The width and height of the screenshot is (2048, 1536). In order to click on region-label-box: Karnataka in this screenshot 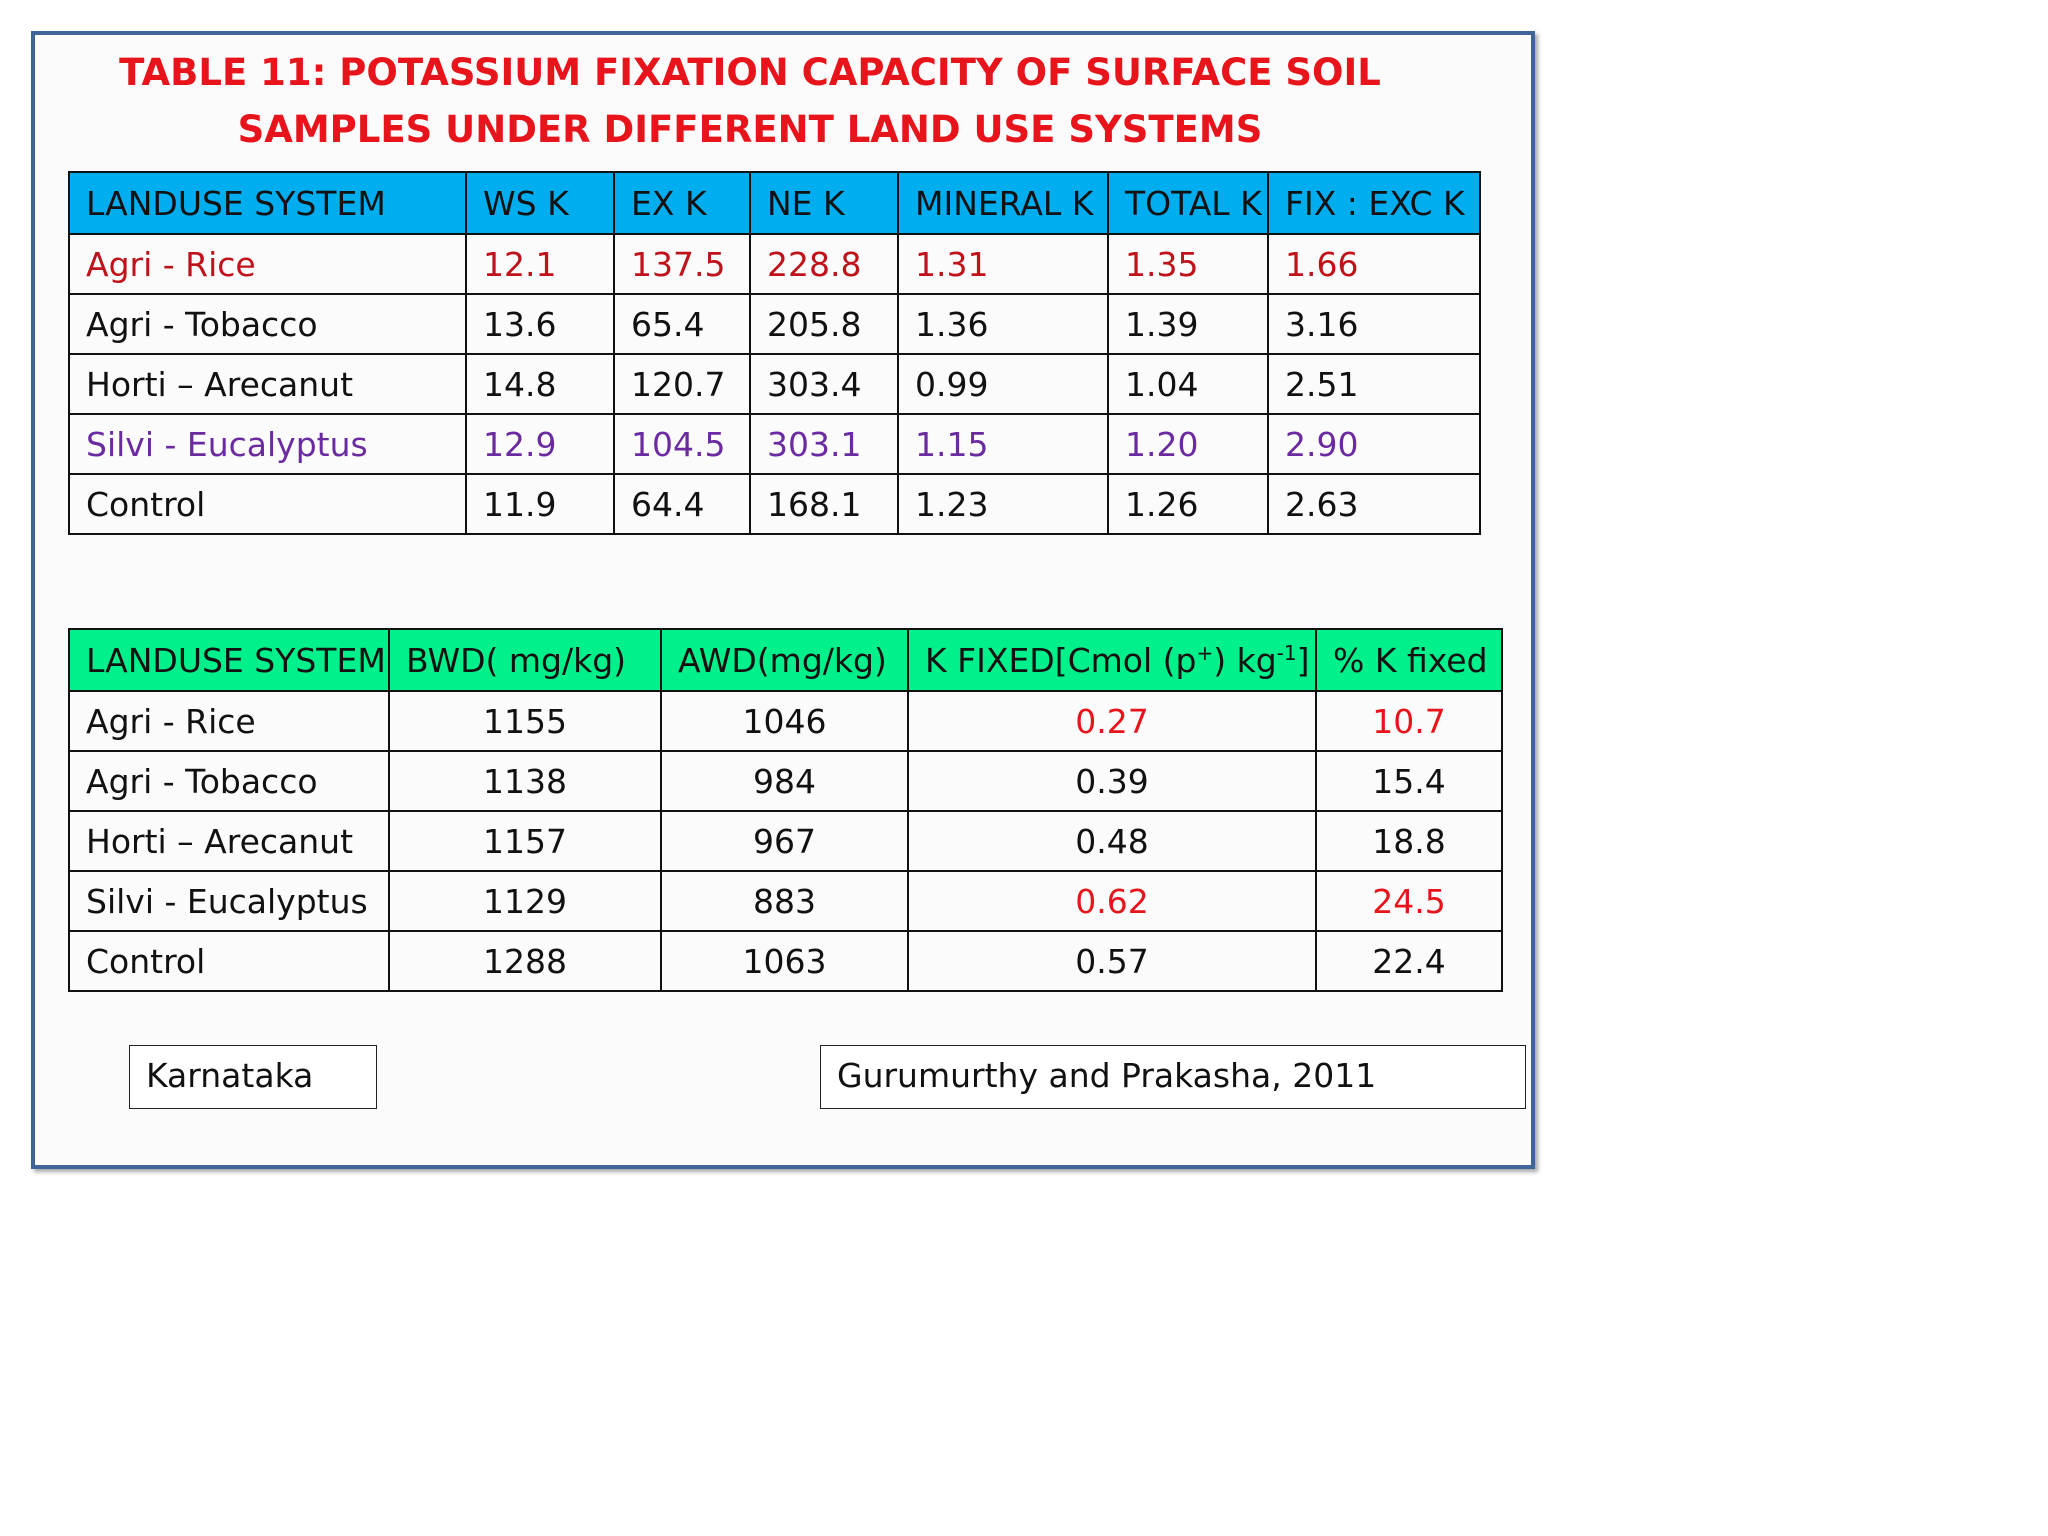, I will do `click(253, 1077)`.